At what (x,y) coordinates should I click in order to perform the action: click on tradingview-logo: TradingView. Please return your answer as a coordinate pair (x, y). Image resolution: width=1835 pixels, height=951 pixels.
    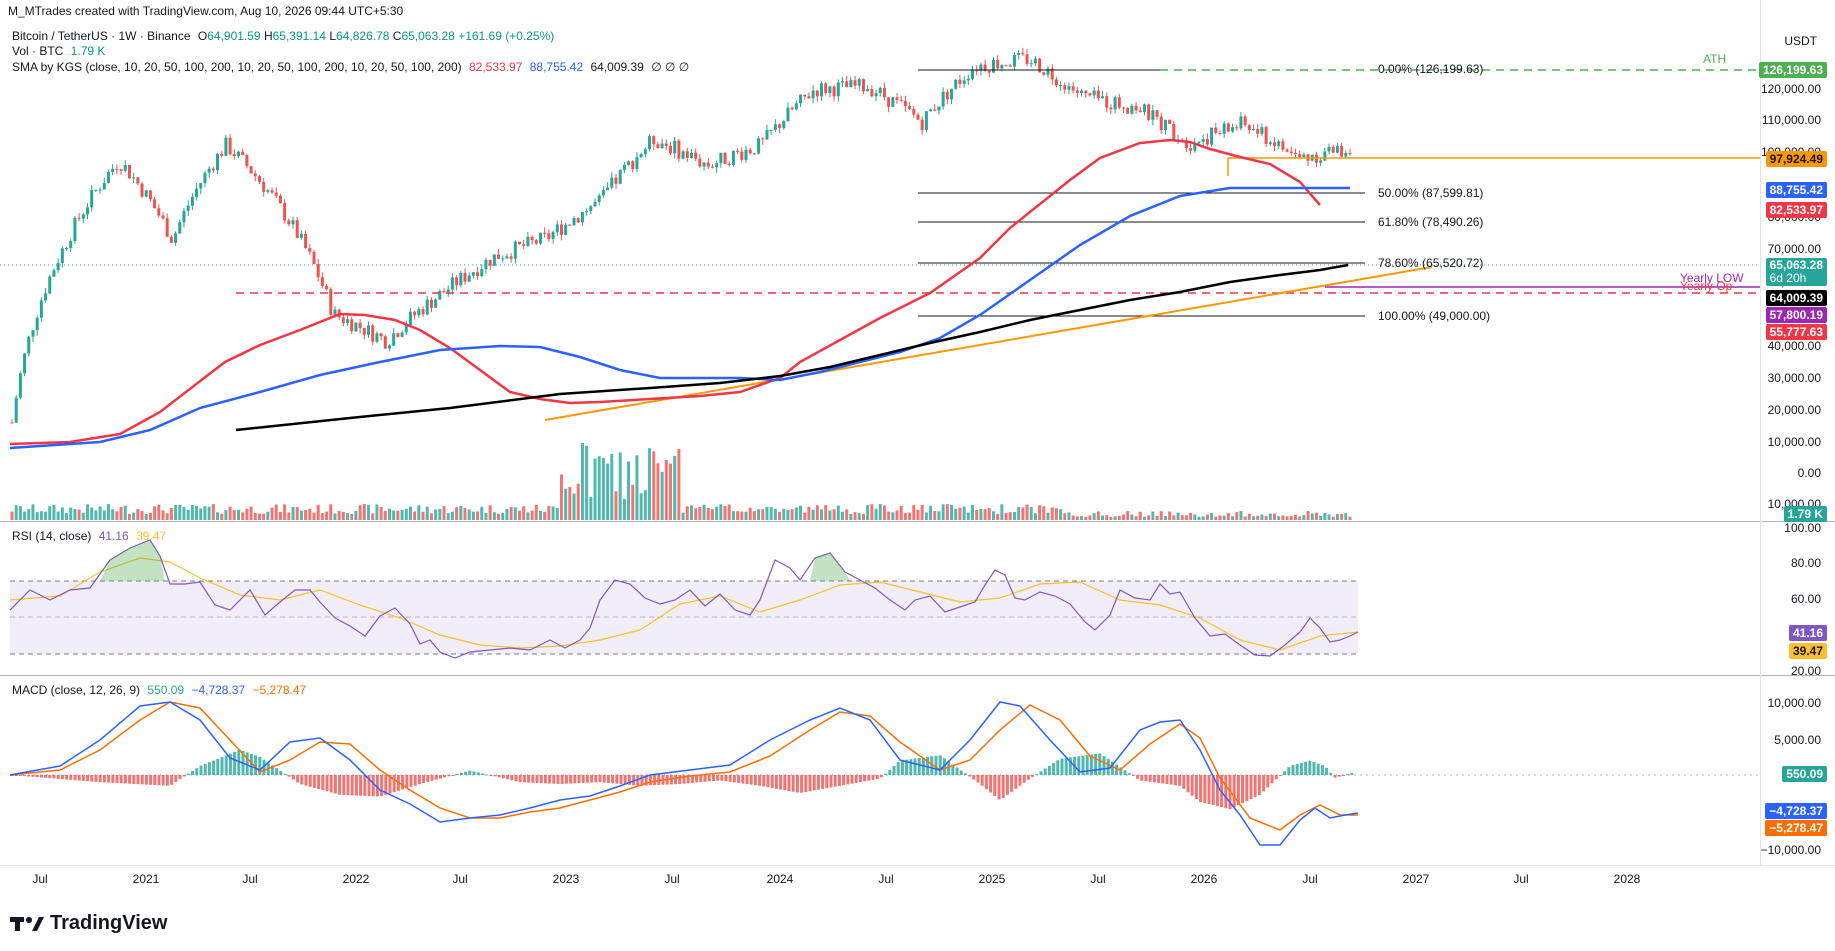
    Looking at the image, I should click on (88, 923).